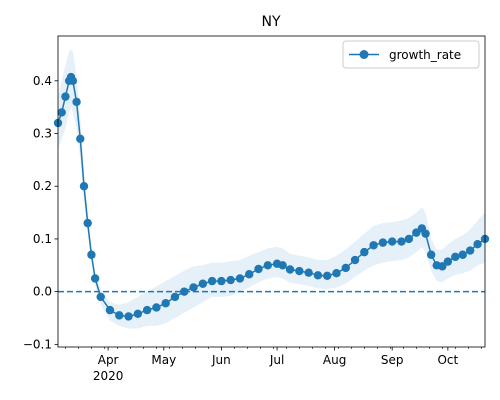 Image resolution: width=500 pixels, height=400 pixels. I want to click on x-tick-label: Apr, so click(108, 360).